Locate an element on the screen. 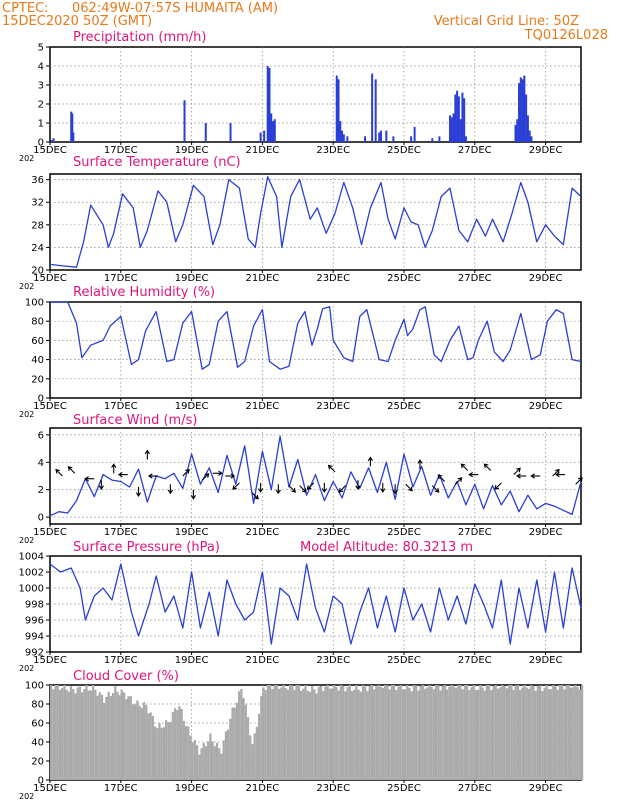 The image size is (618, 800). wind-ytick-label: 0 is located at coordinates (41, 518).